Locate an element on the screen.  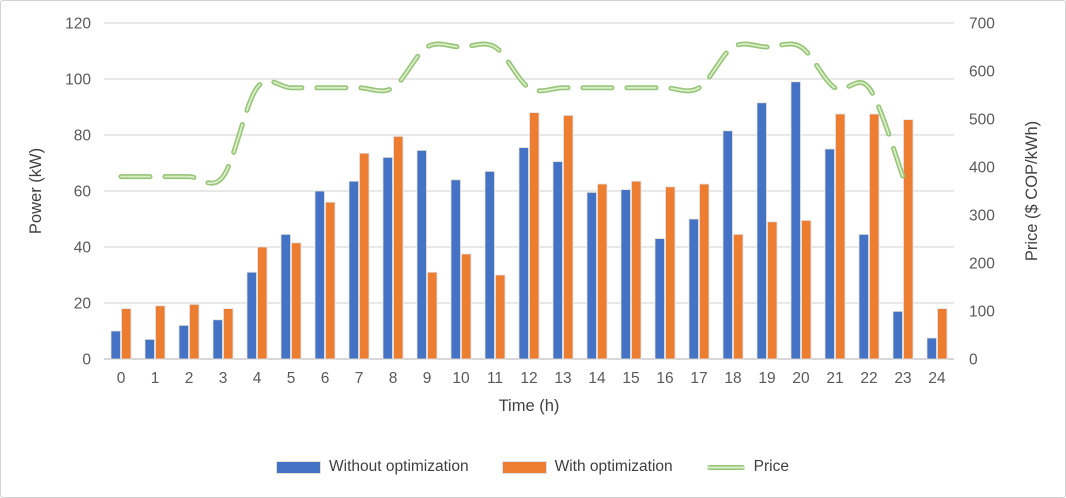
x-axis-tick-7: 7 is located at coordinates (359, 378).